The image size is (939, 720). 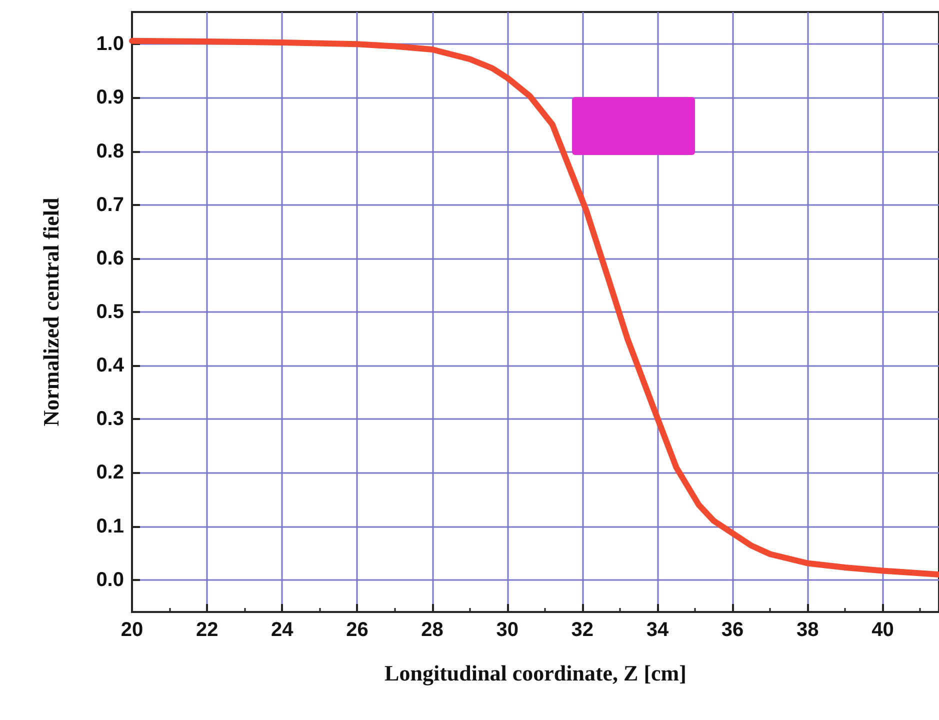 What do you see at coordinates (110, 258) in the screenshot?
I see `y-tick-label: 0.6` at bounding box center [110, 258].